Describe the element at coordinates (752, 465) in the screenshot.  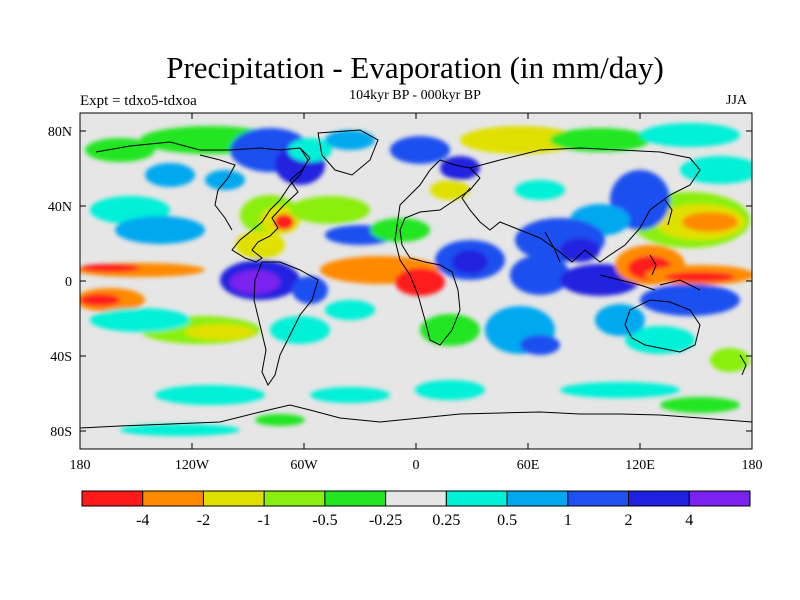
I see `lon-label-180e: 180` at that location.